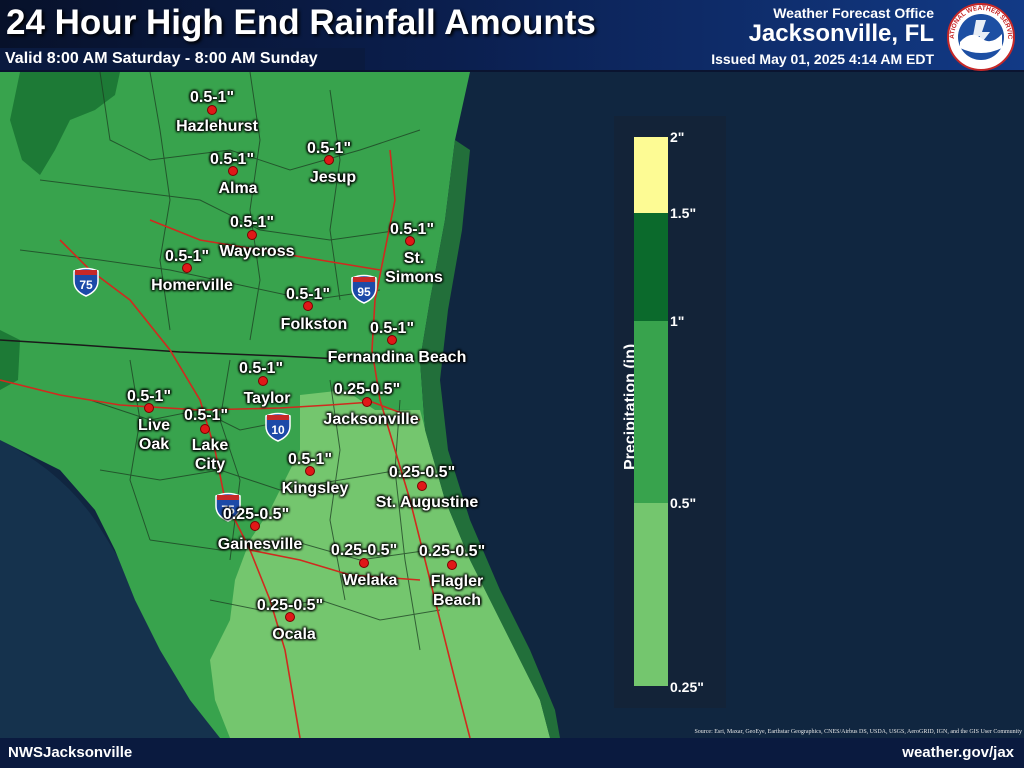  Describe the element at coordinates (333, 177) in the screenshot. I see `city-name: Jesup` at that location.